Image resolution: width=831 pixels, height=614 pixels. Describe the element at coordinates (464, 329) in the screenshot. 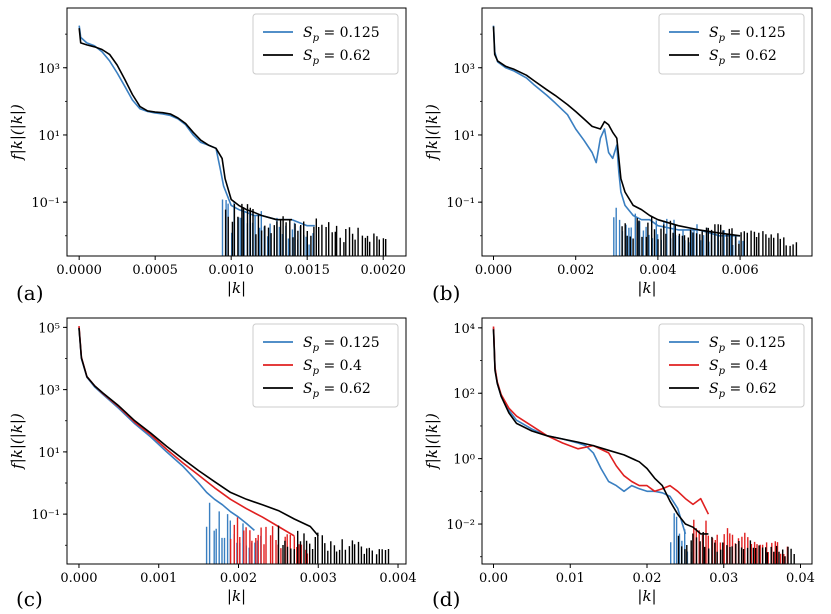

I see `y-tick-label: 10⁴` at that location.